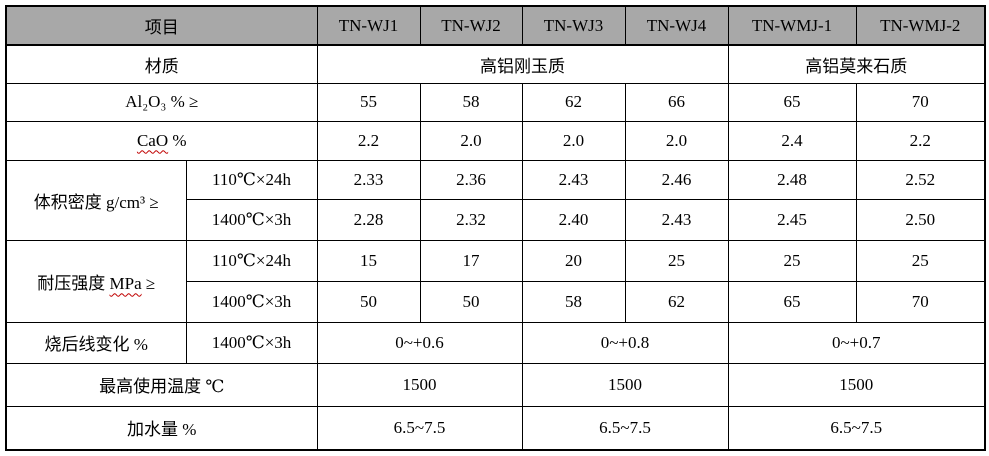  What do you see at coordinates (73, 283) in the screenshot?
I see `crushing-strength-label-pre: 耐压强度` at bounding box center [73, 283].